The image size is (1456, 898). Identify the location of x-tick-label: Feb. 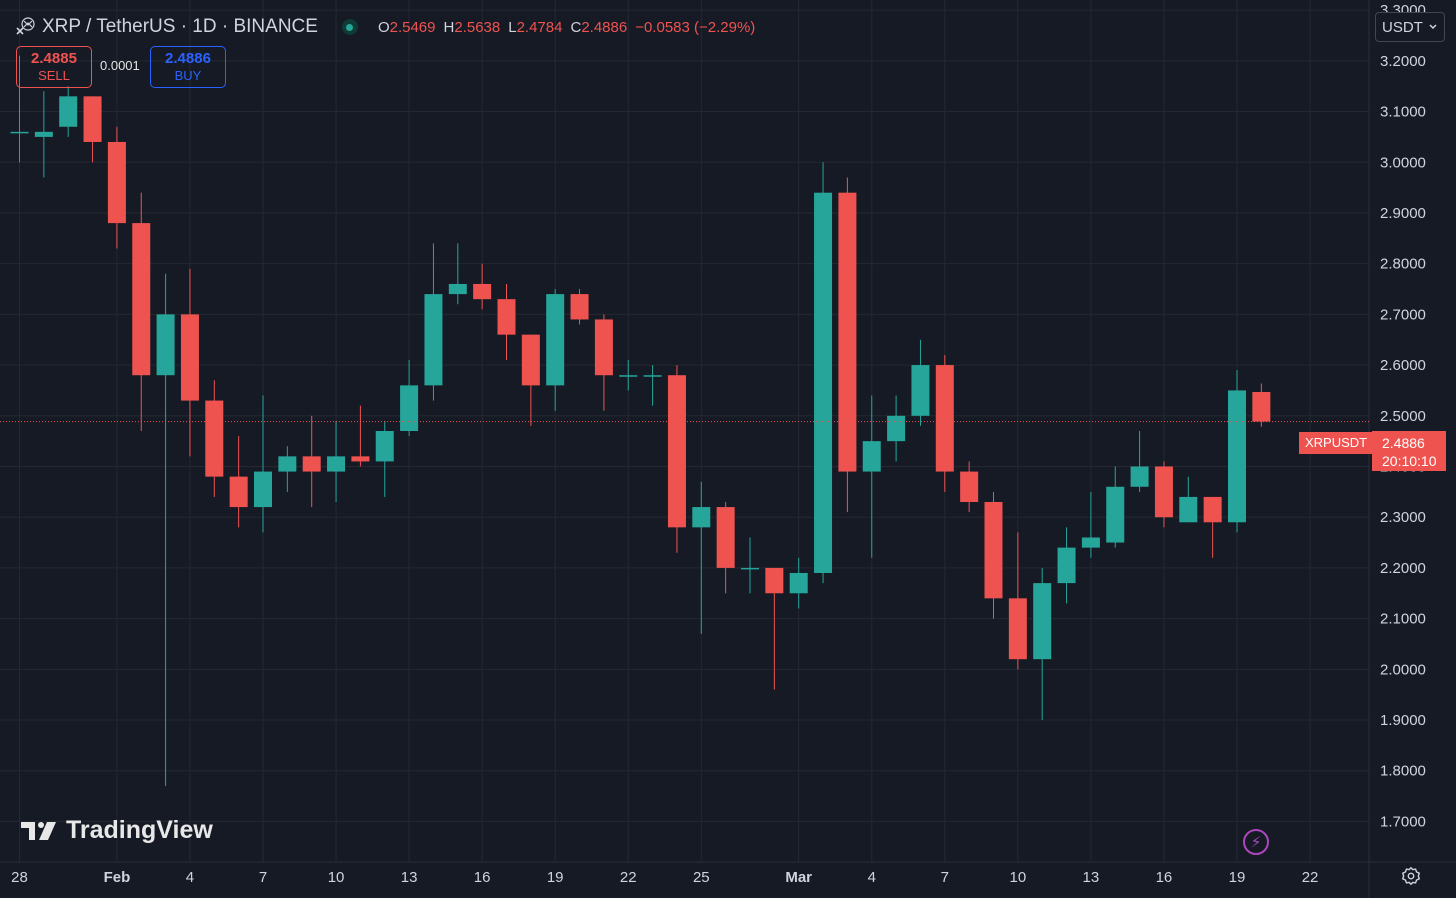
(117, 877).